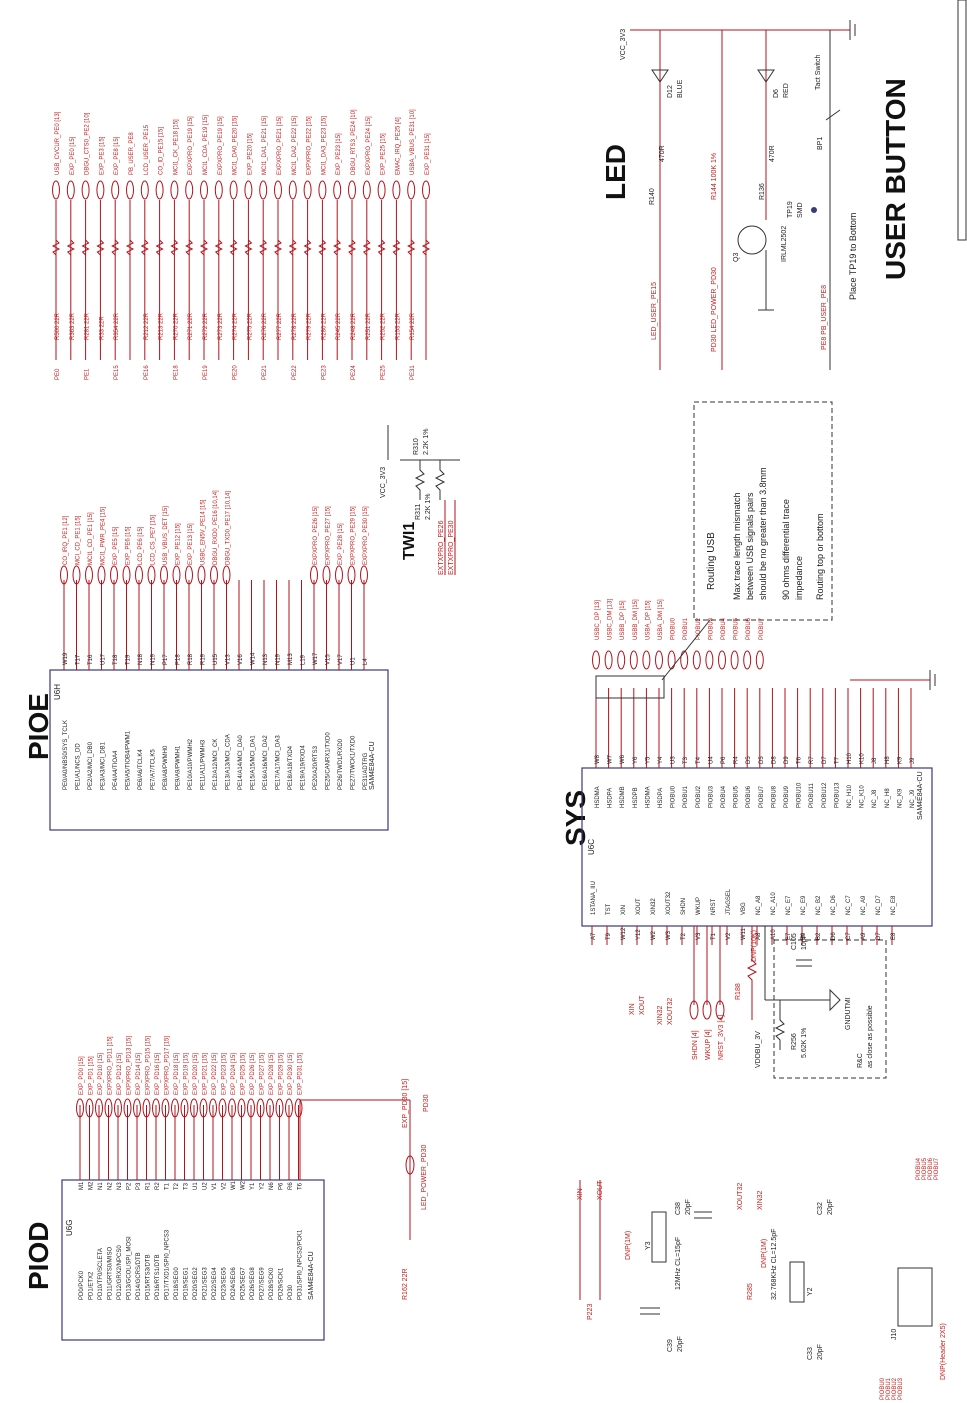  What do you see at coordinates (250, 154) in the screenshot?
I see `pioe-right-net: EXP_PE20 [15]` at bounding box center [250, 154].